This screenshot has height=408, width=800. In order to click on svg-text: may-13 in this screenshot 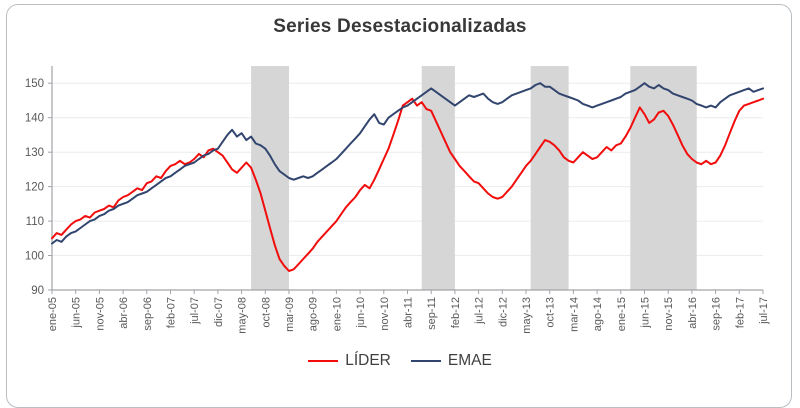, I will do `click(527, 315)`.